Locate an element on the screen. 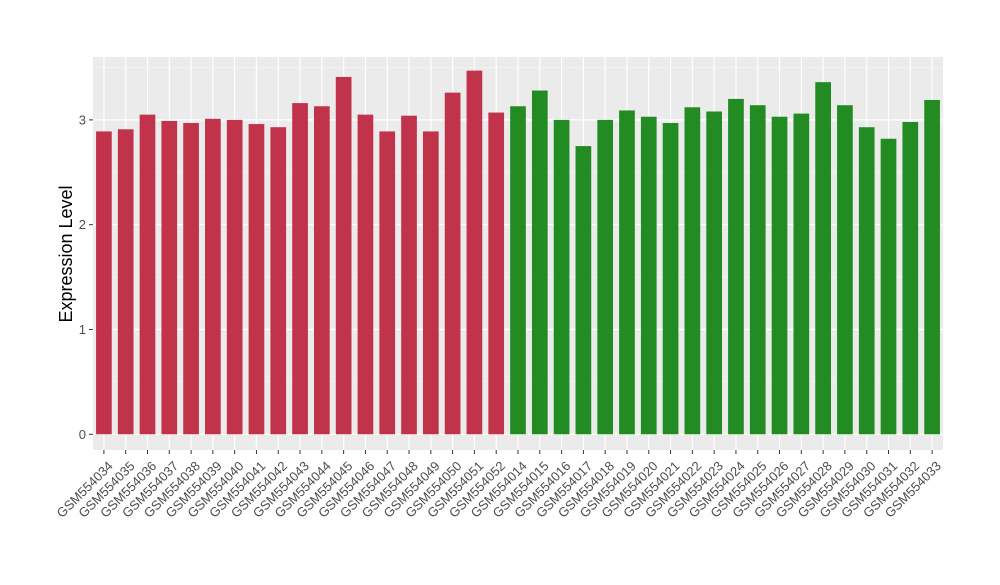 The image size is (1000, 585). bar-GSM554029 is located at coordinates (845, 270).